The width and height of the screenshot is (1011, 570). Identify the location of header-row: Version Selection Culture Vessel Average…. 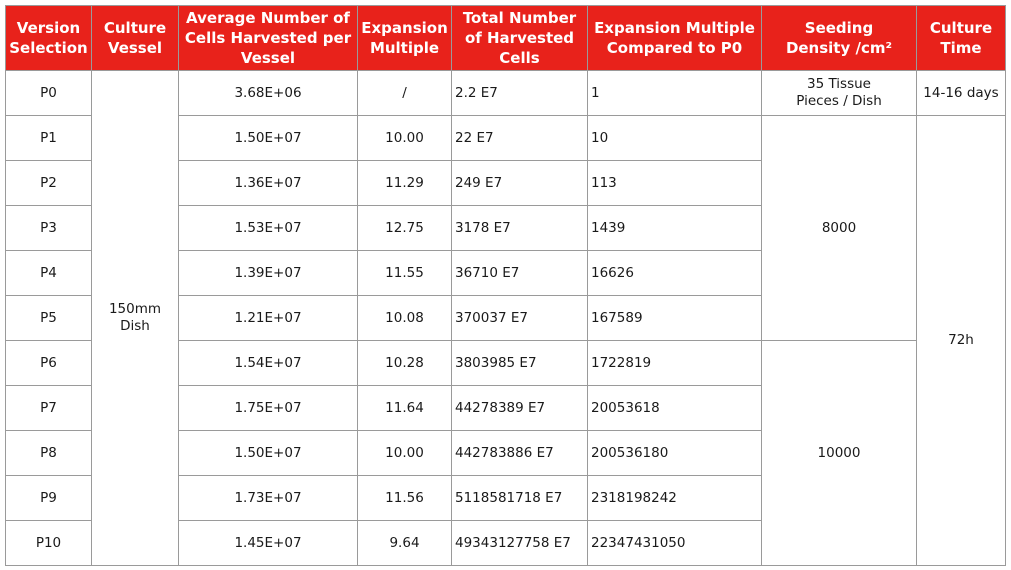
(505, 38).